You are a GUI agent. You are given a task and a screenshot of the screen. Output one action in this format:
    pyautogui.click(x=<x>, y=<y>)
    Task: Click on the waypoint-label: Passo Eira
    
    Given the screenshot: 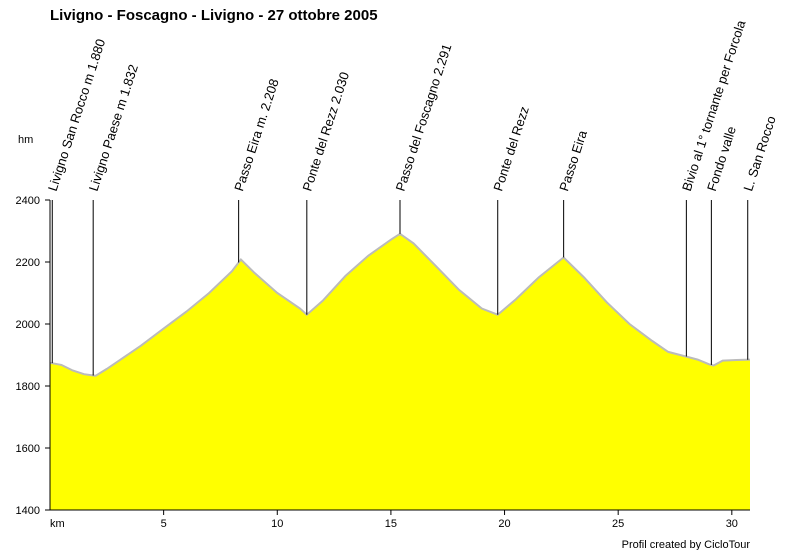 What is the action you would take?
    pyautogui.click(x=573, y=160)
    